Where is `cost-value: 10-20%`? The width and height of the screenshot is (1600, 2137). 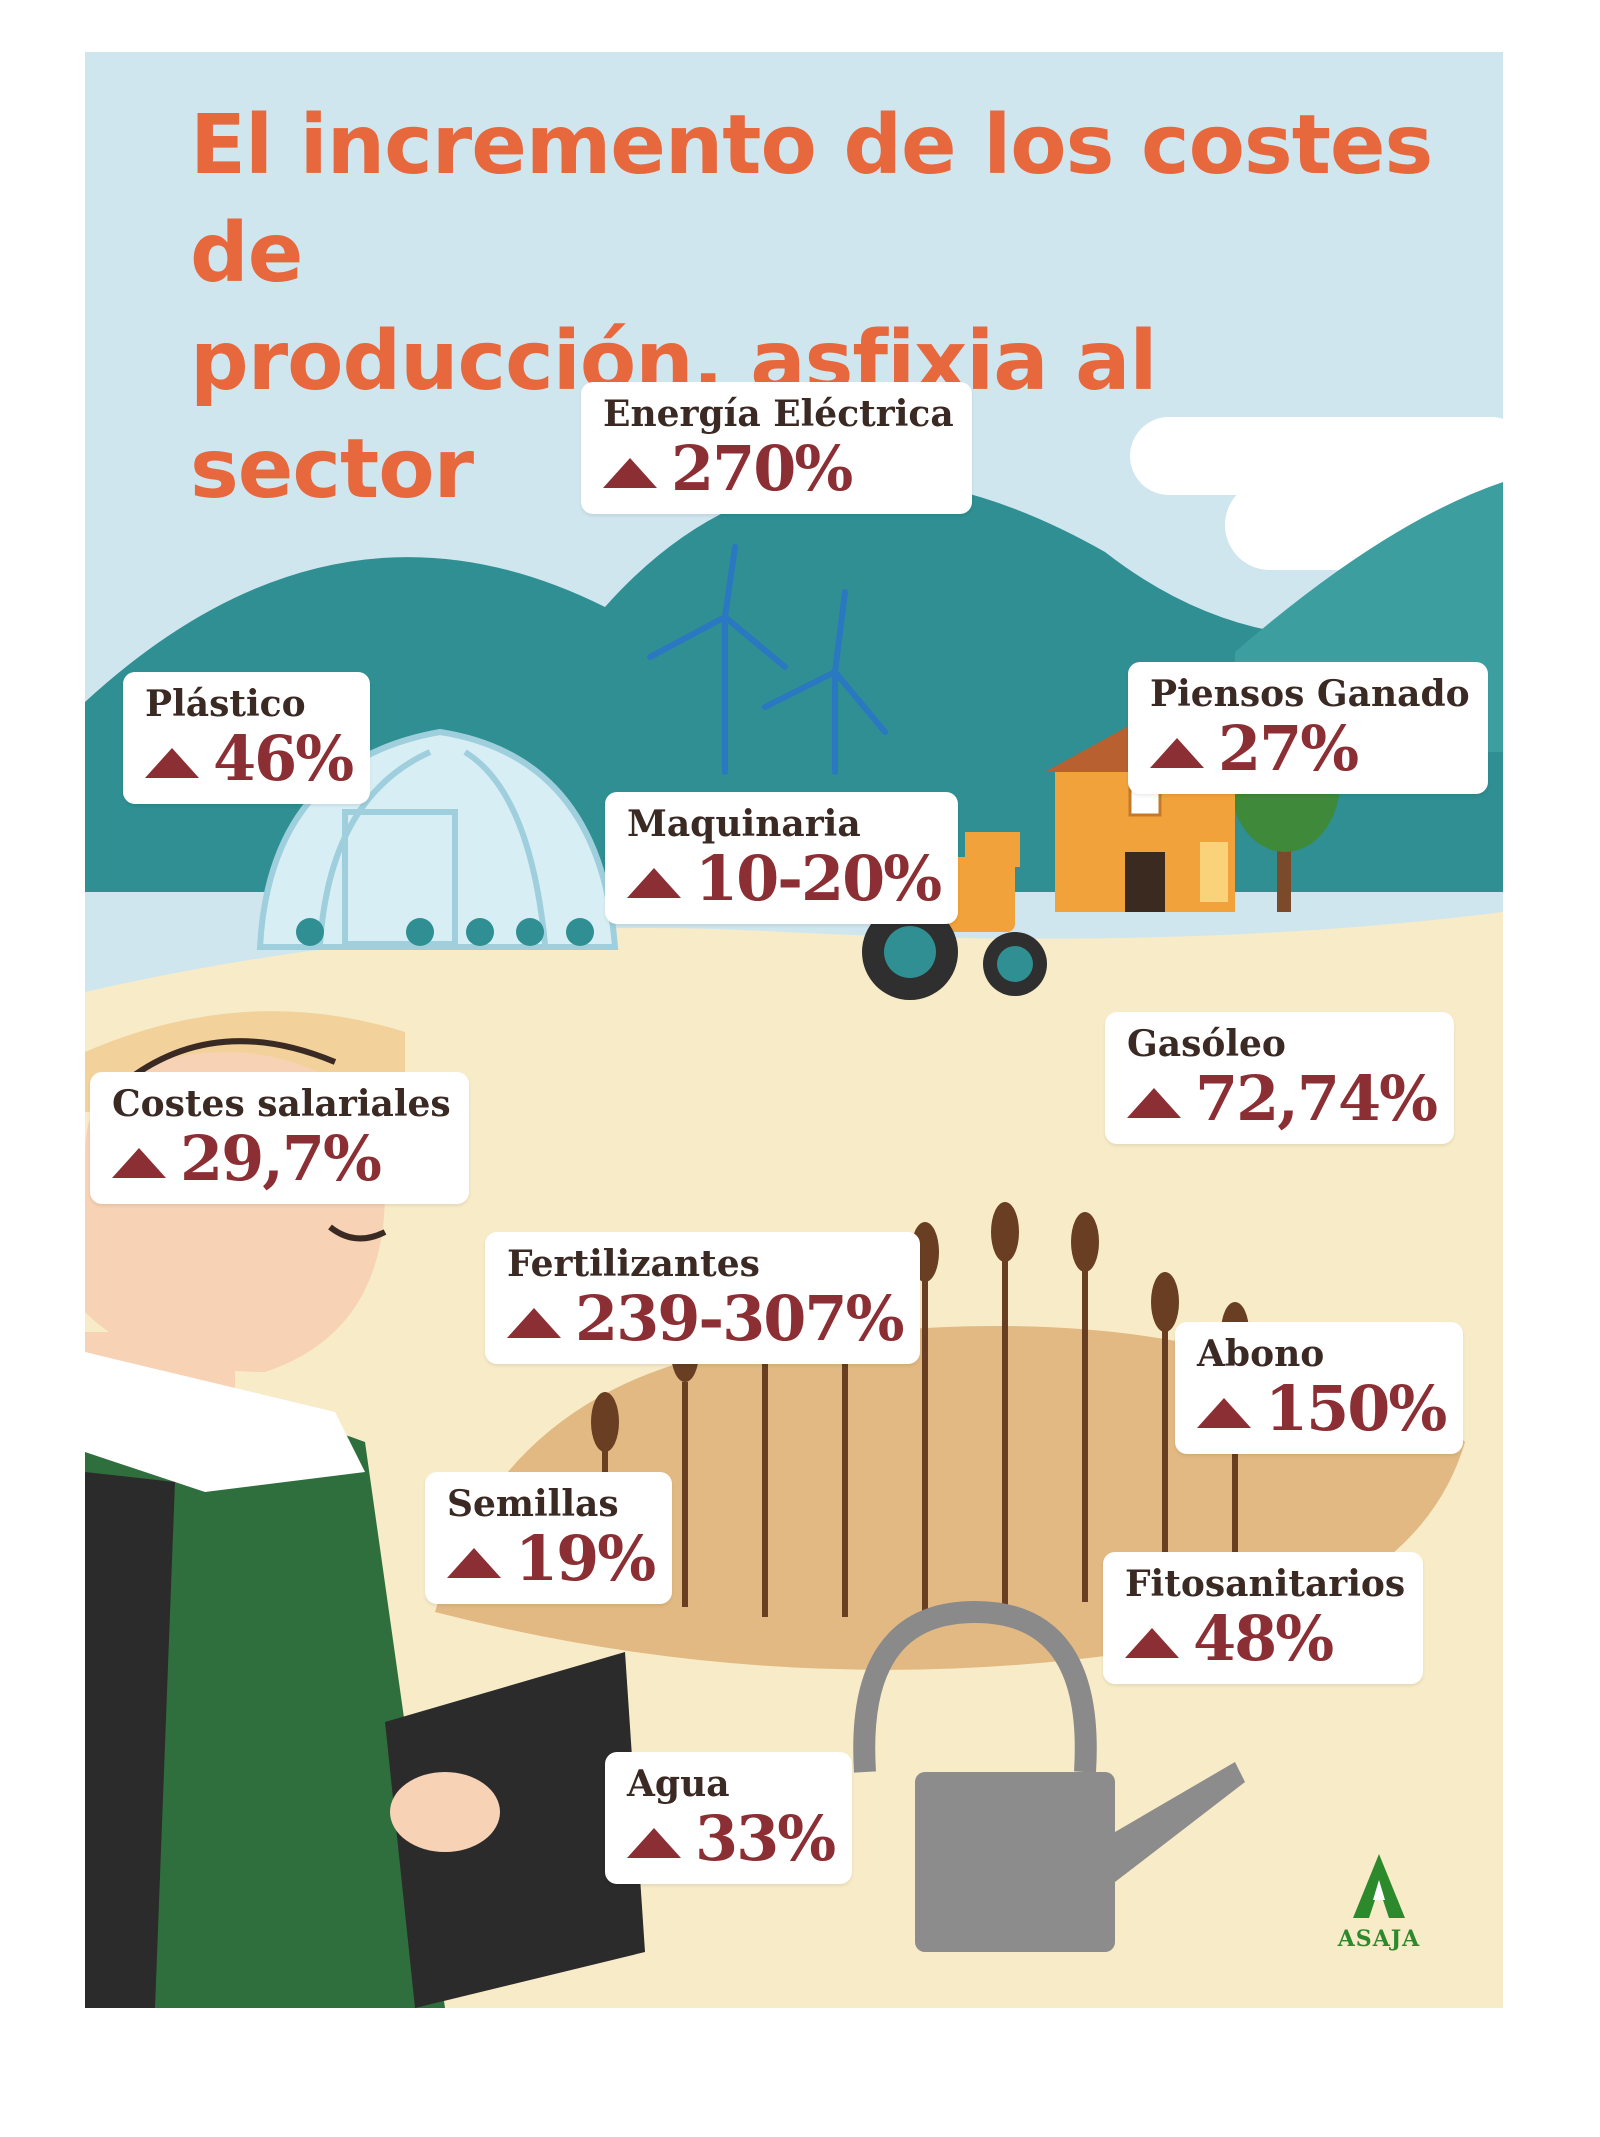 cost-value: 10-20% is located at coordinates (818, 878).